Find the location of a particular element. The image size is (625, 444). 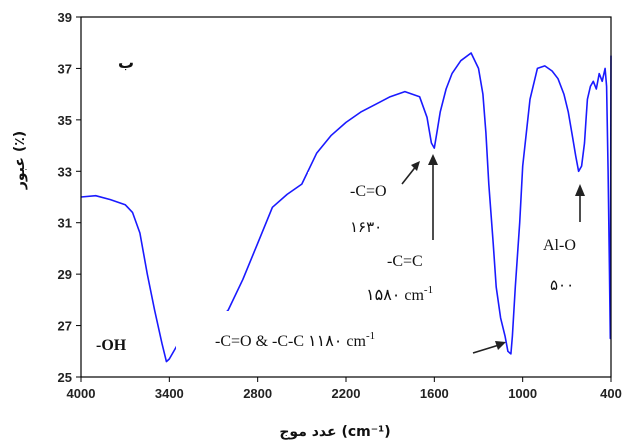

y-tick-label: 31 is located at coordinates (65, 223).